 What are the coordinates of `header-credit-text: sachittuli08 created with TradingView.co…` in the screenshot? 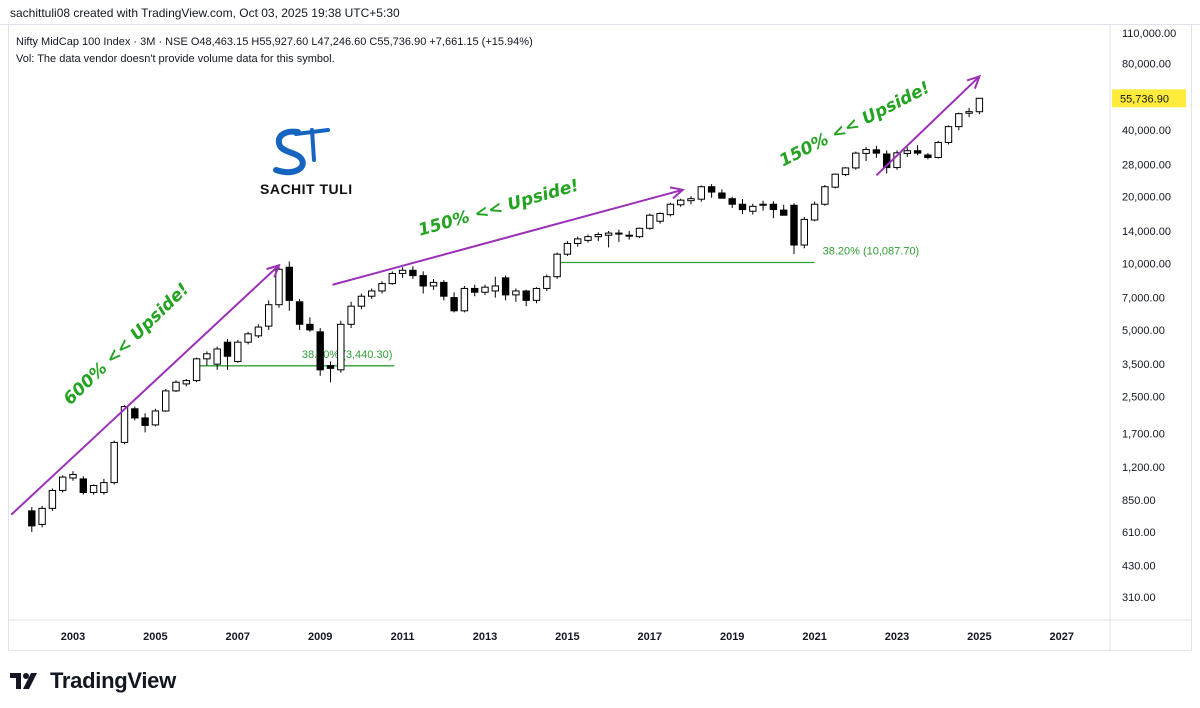 It's located at (205, 13).